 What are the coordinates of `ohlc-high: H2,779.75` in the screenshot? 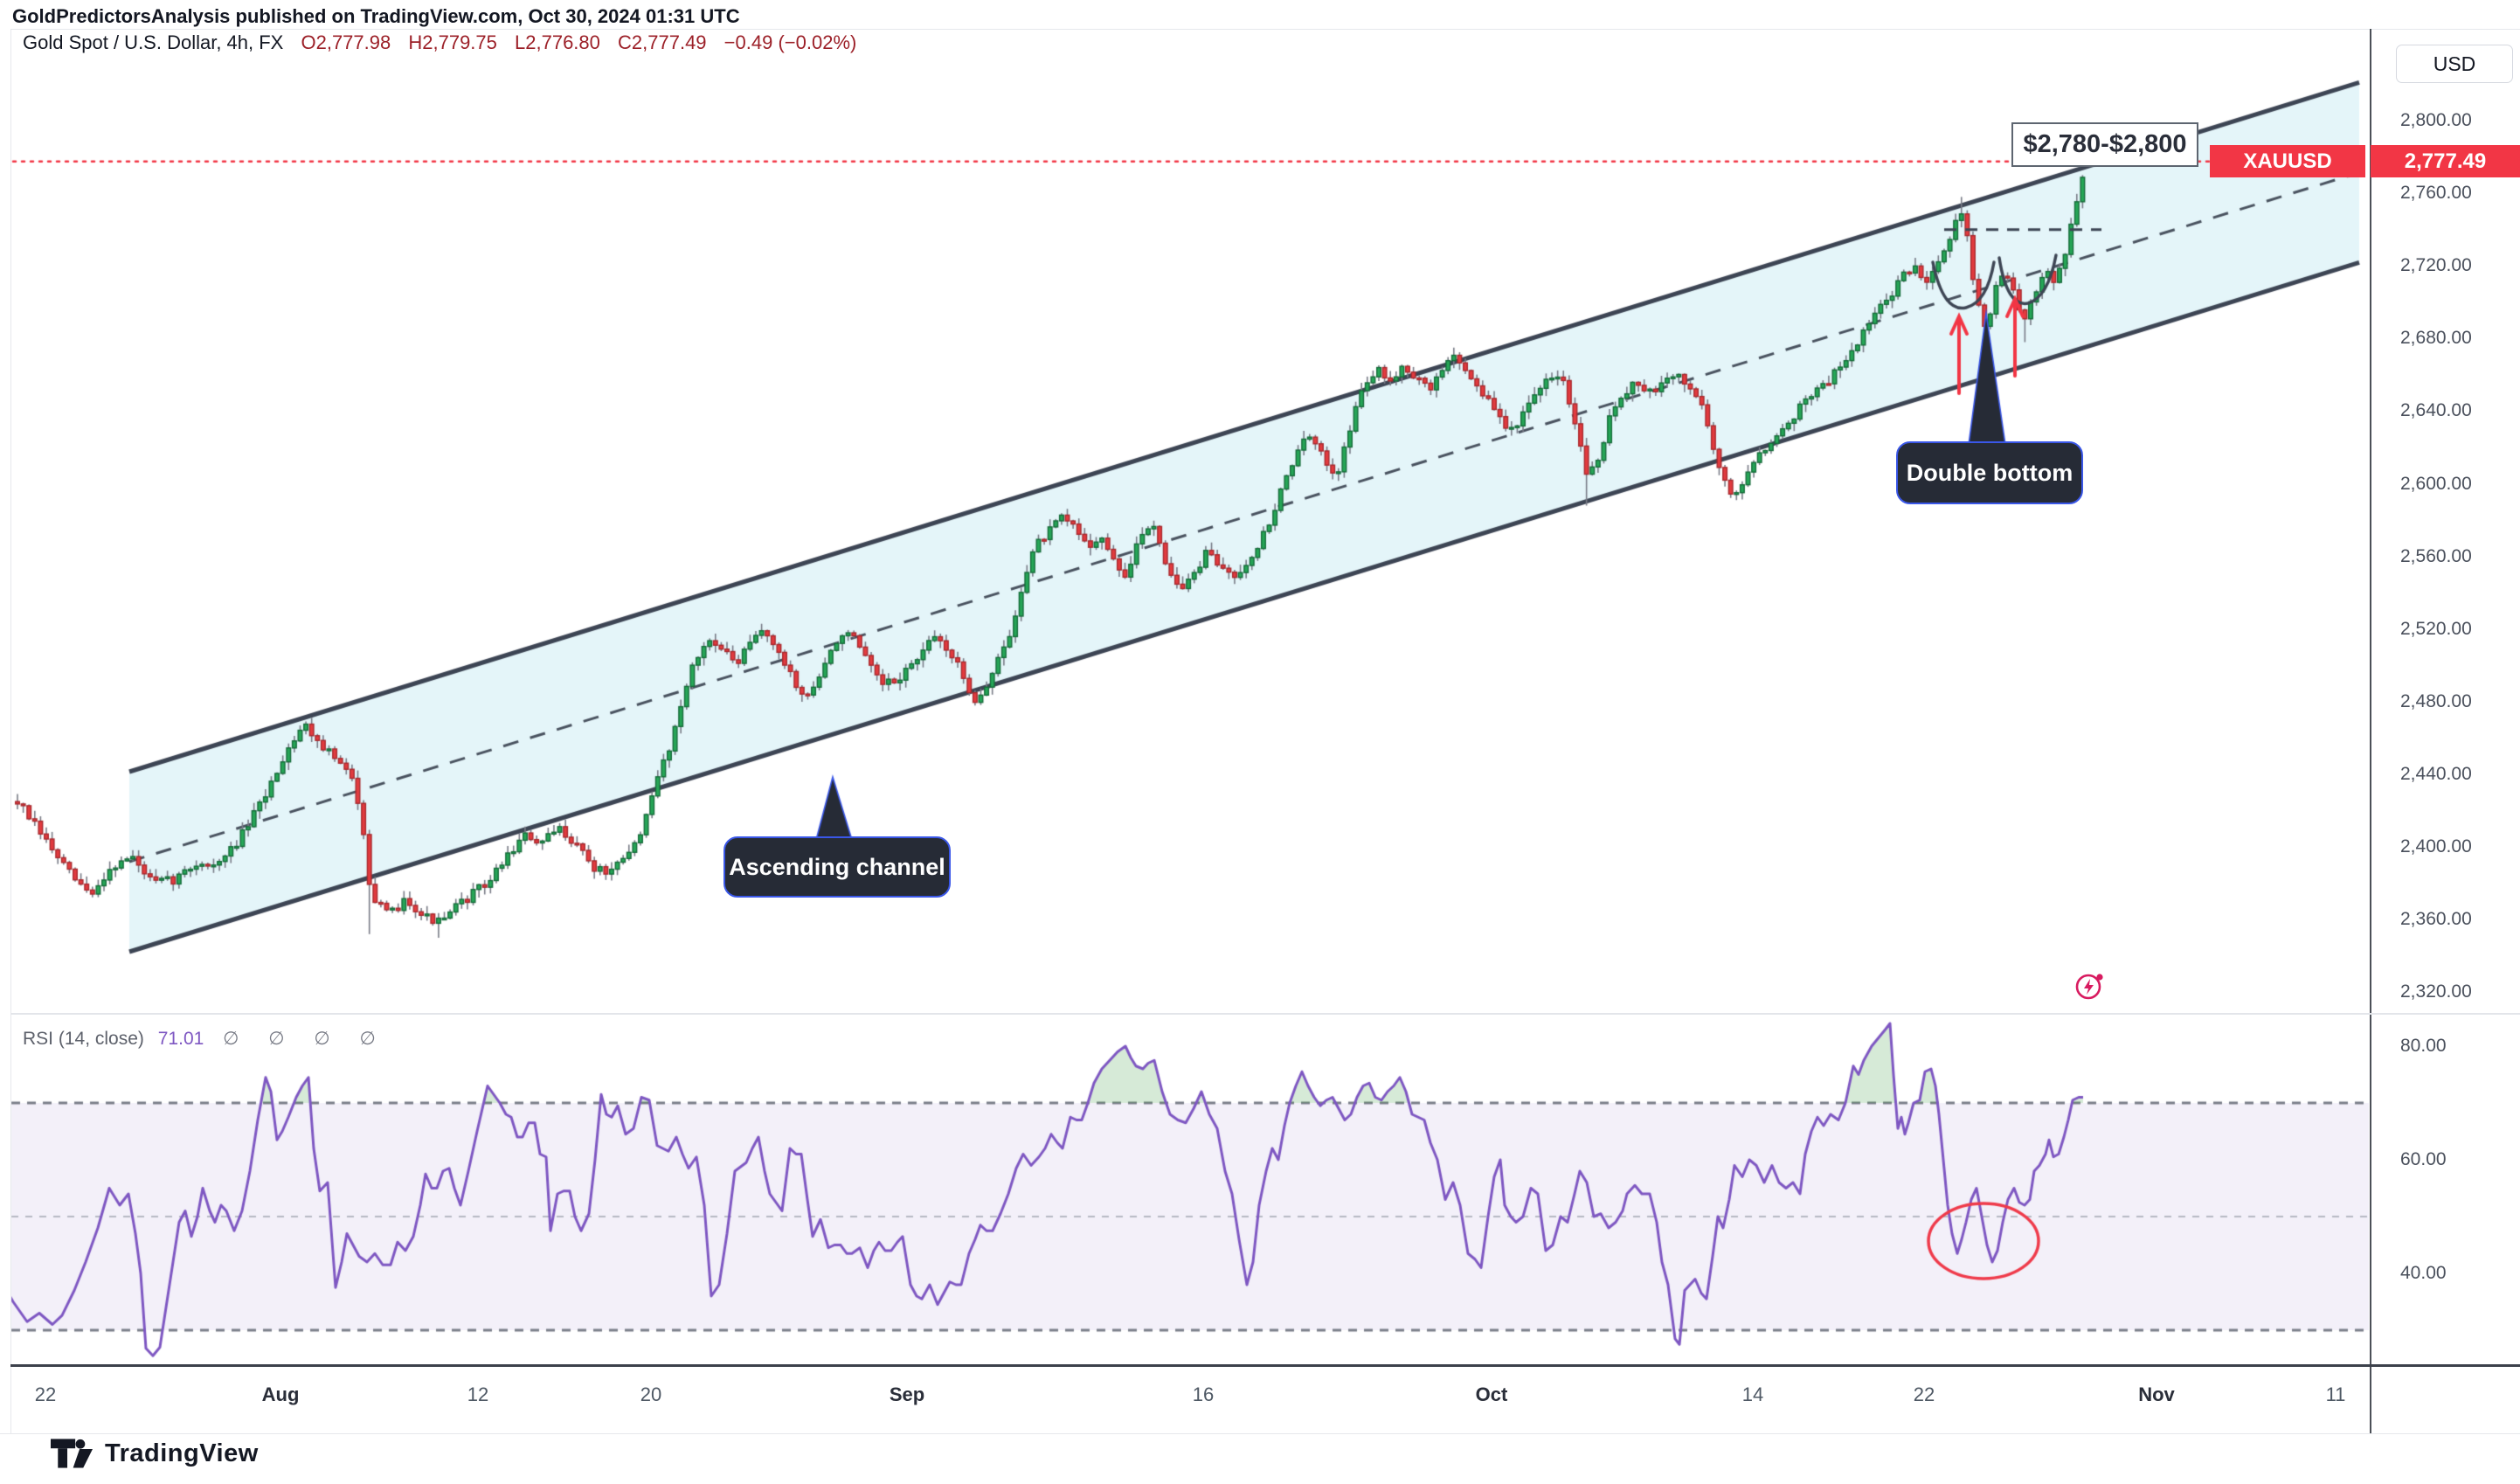 It's located at (452, 42).